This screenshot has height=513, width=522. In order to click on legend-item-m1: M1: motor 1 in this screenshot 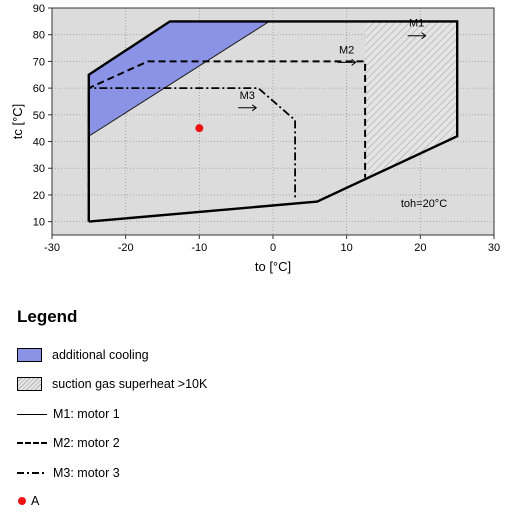, I will do `click(68, 414)`.